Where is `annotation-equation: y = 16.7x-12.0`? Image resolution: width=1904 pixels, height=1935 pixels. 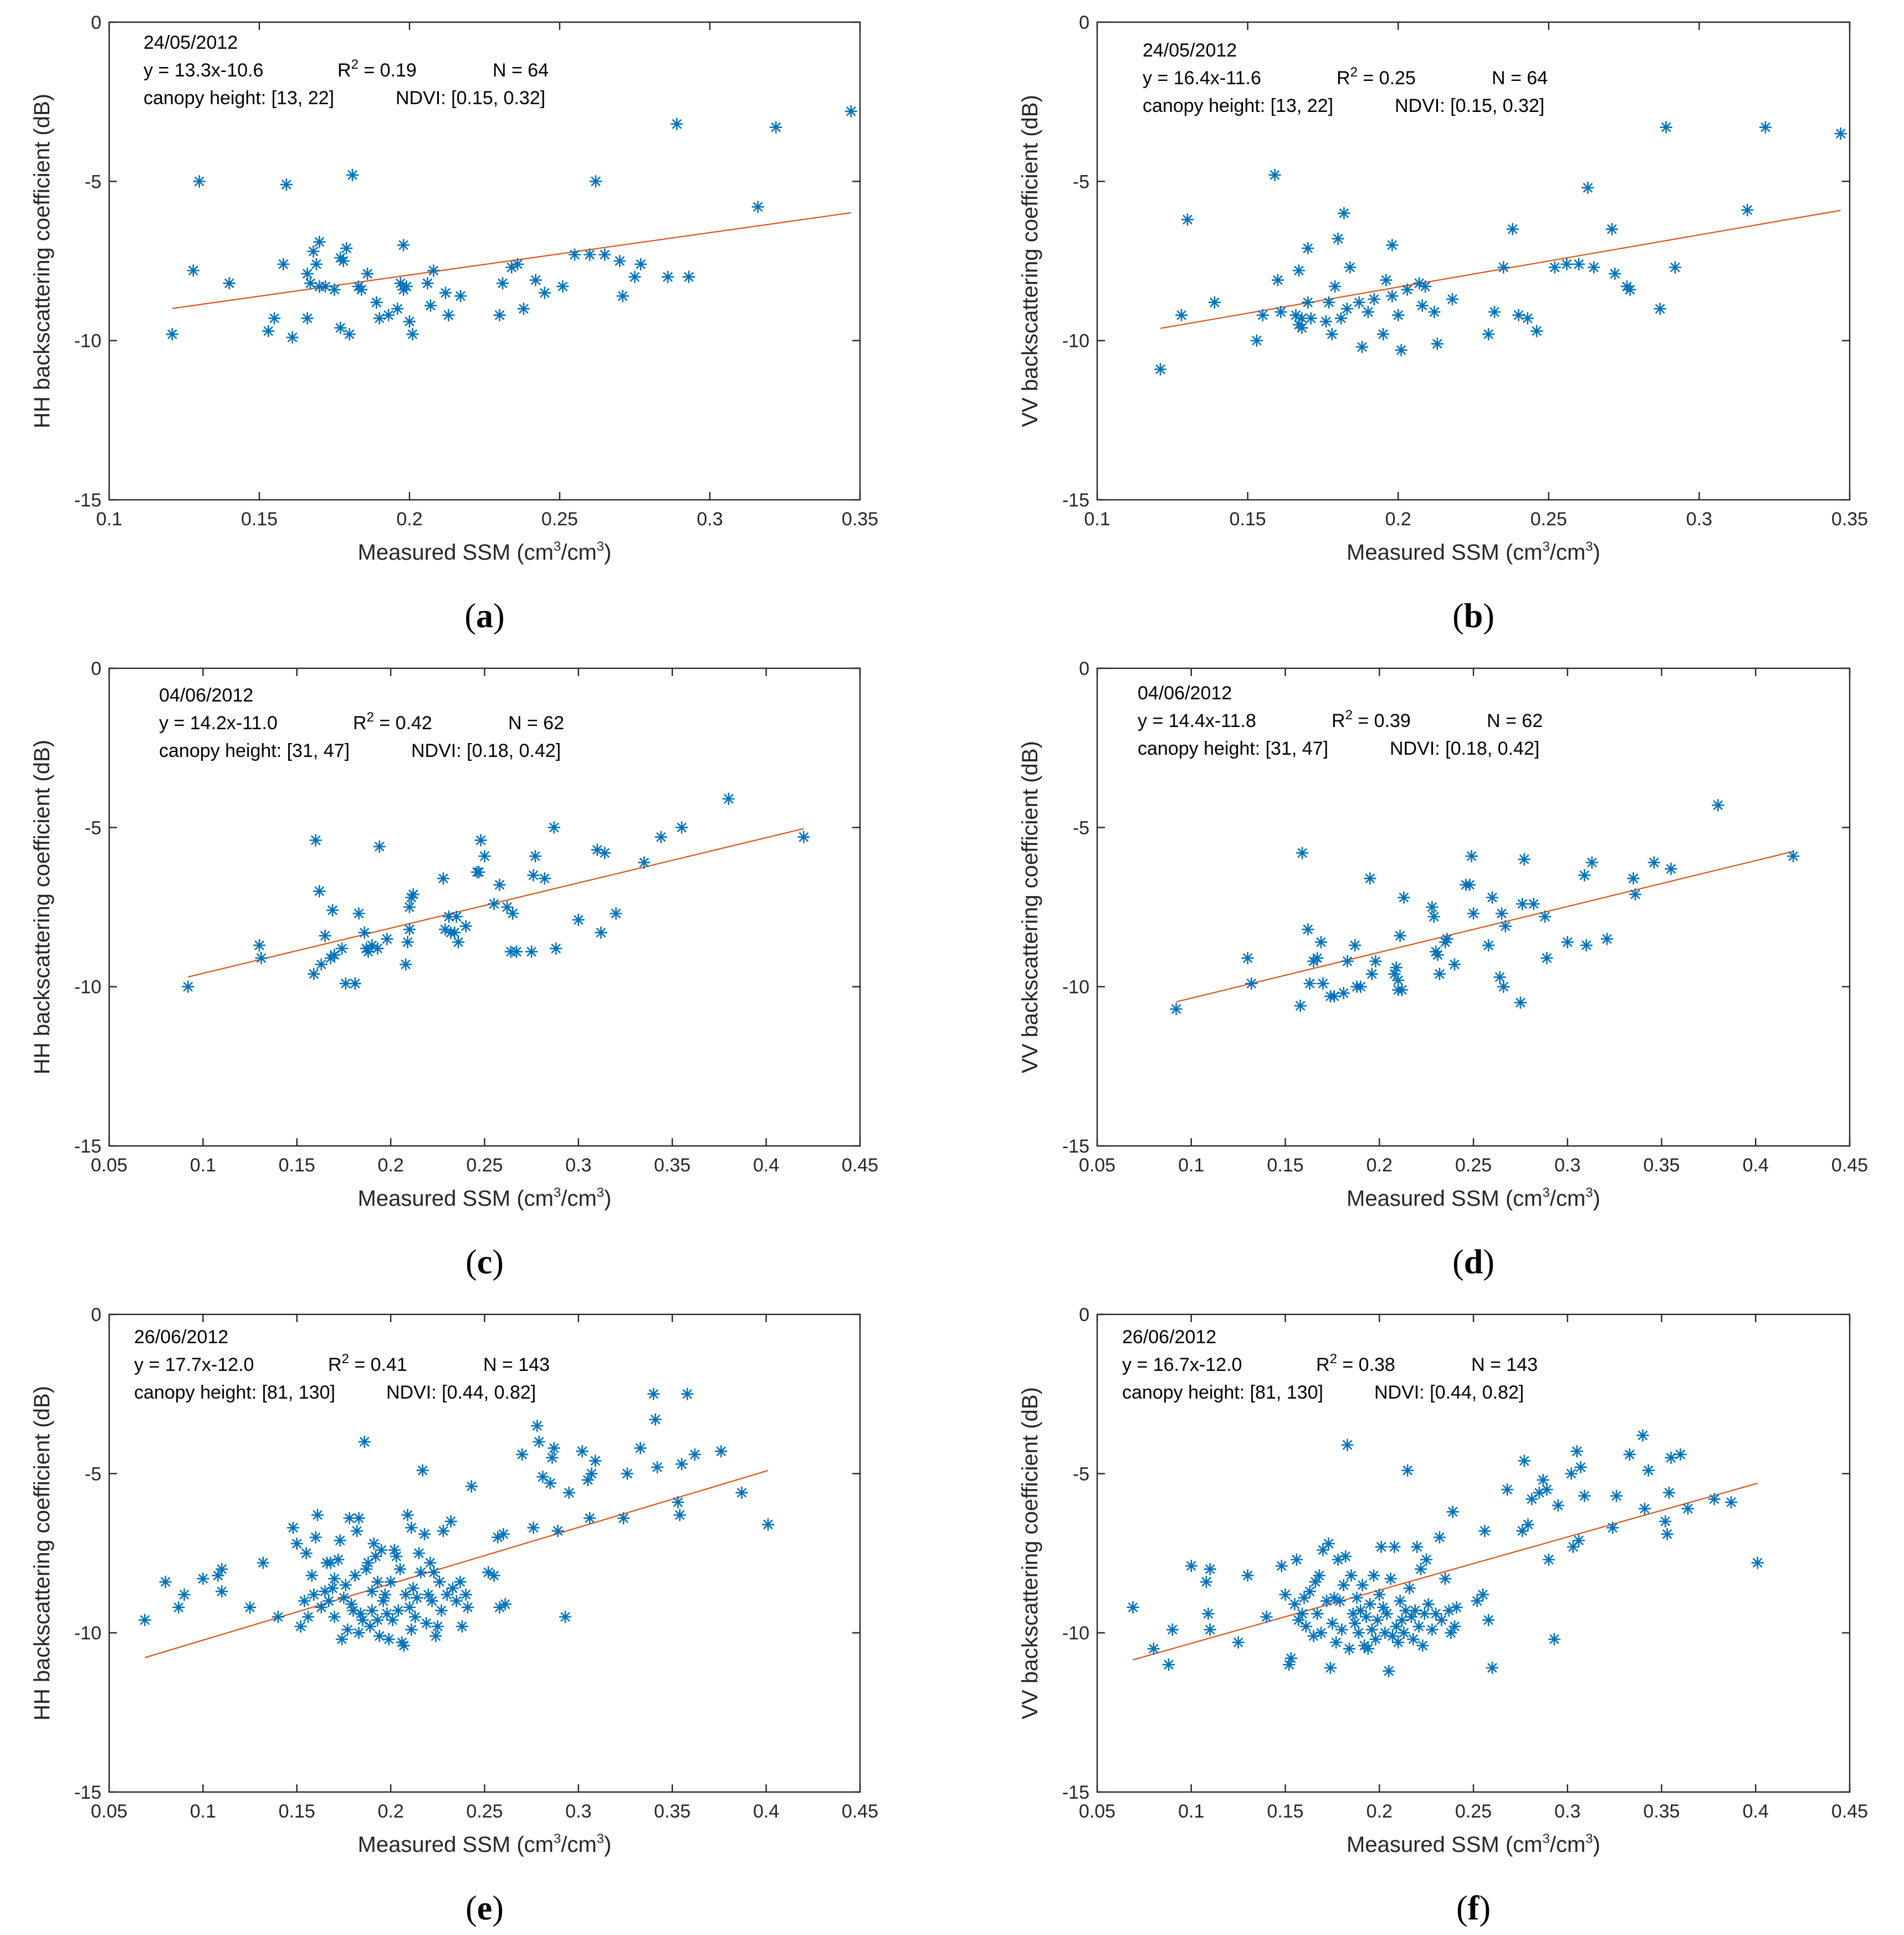 annotation-equation: y = 16.7x-12.0 is located at coordinates (1182, 1365).